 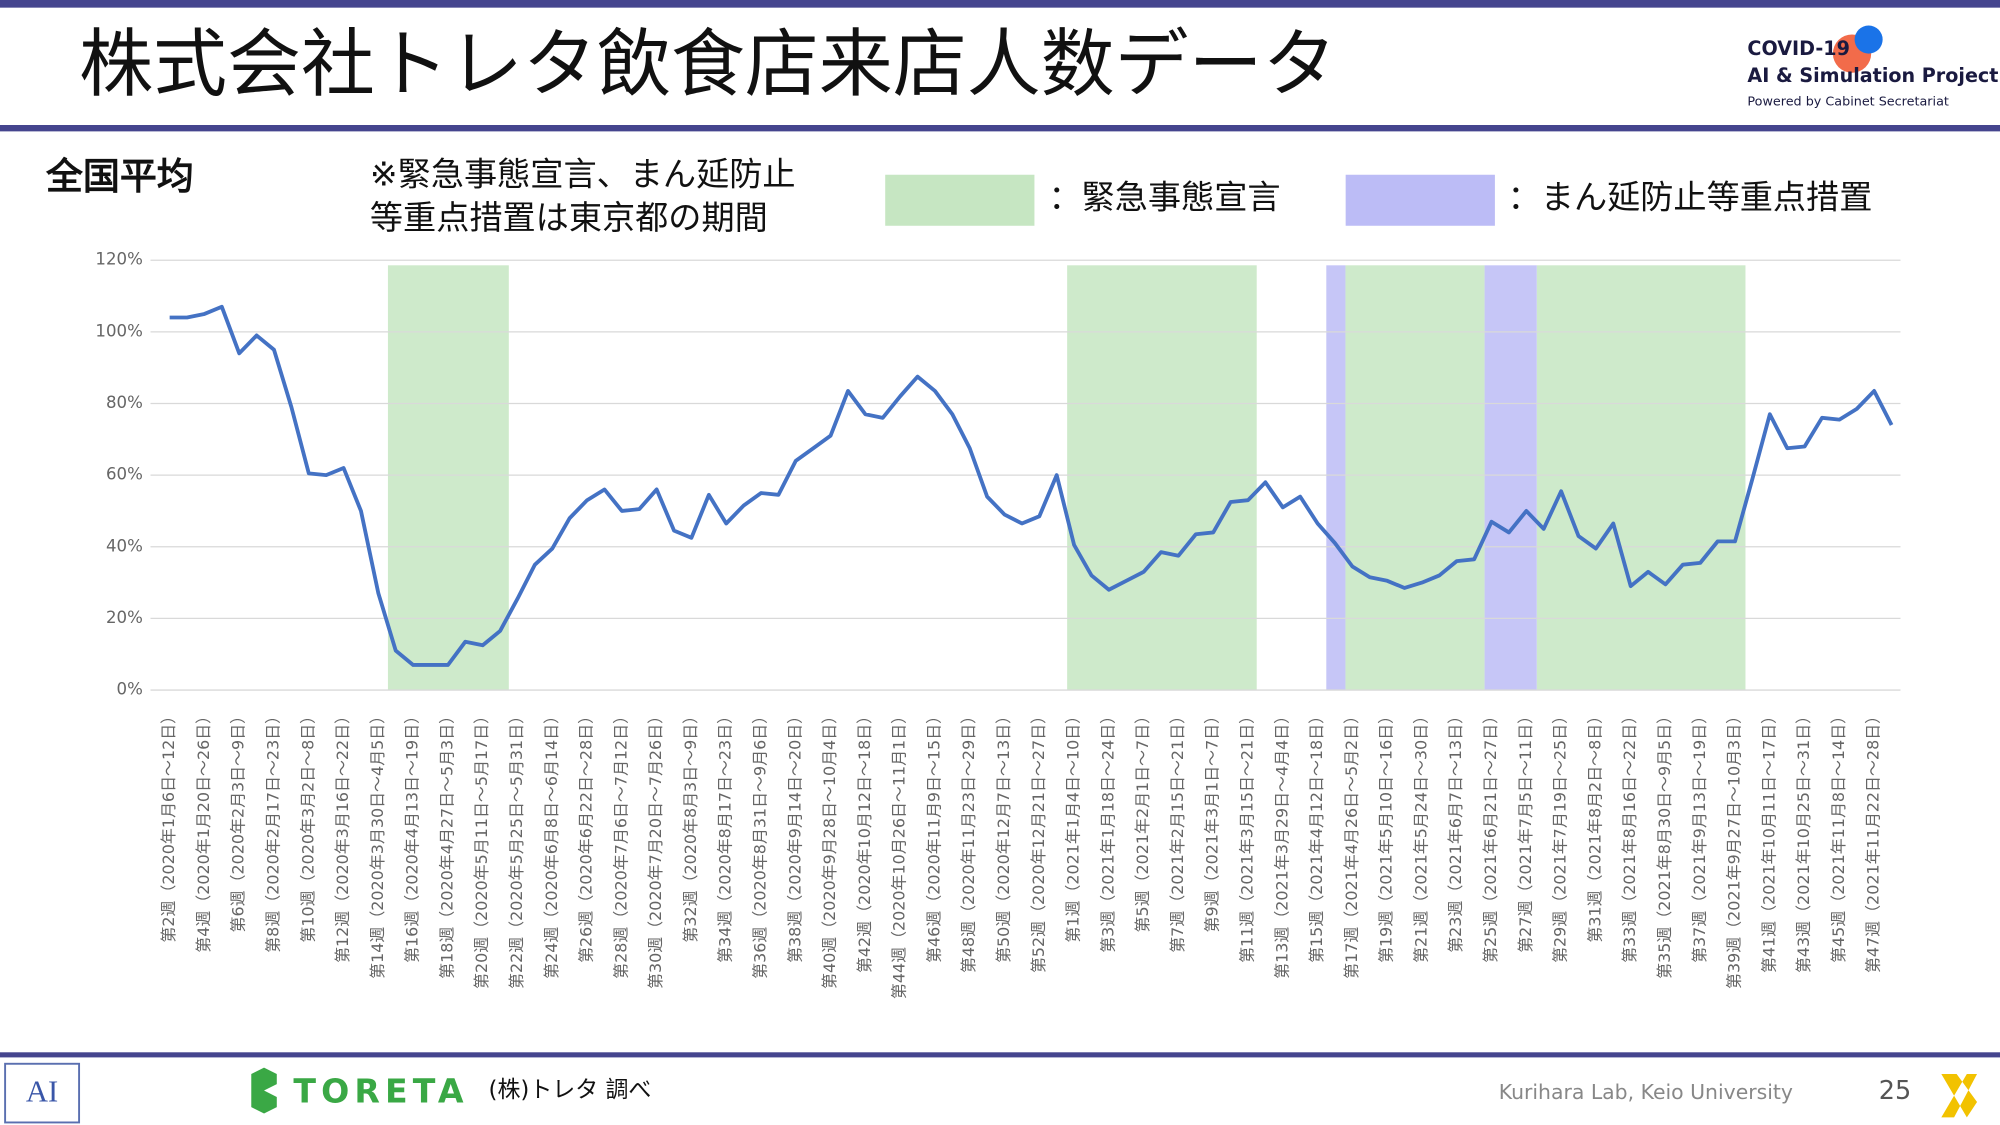 I want to click on x-tick-label: 第8週（2020年2月17日～23日）, so click(x=273, y=830).